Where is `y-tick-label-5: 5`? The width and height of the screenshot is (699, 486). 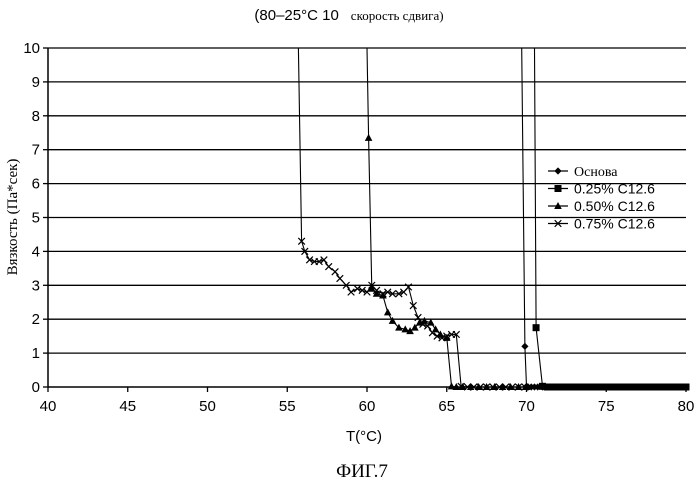
y-tick-label-5: 5 is located at coordinates (36, 218).